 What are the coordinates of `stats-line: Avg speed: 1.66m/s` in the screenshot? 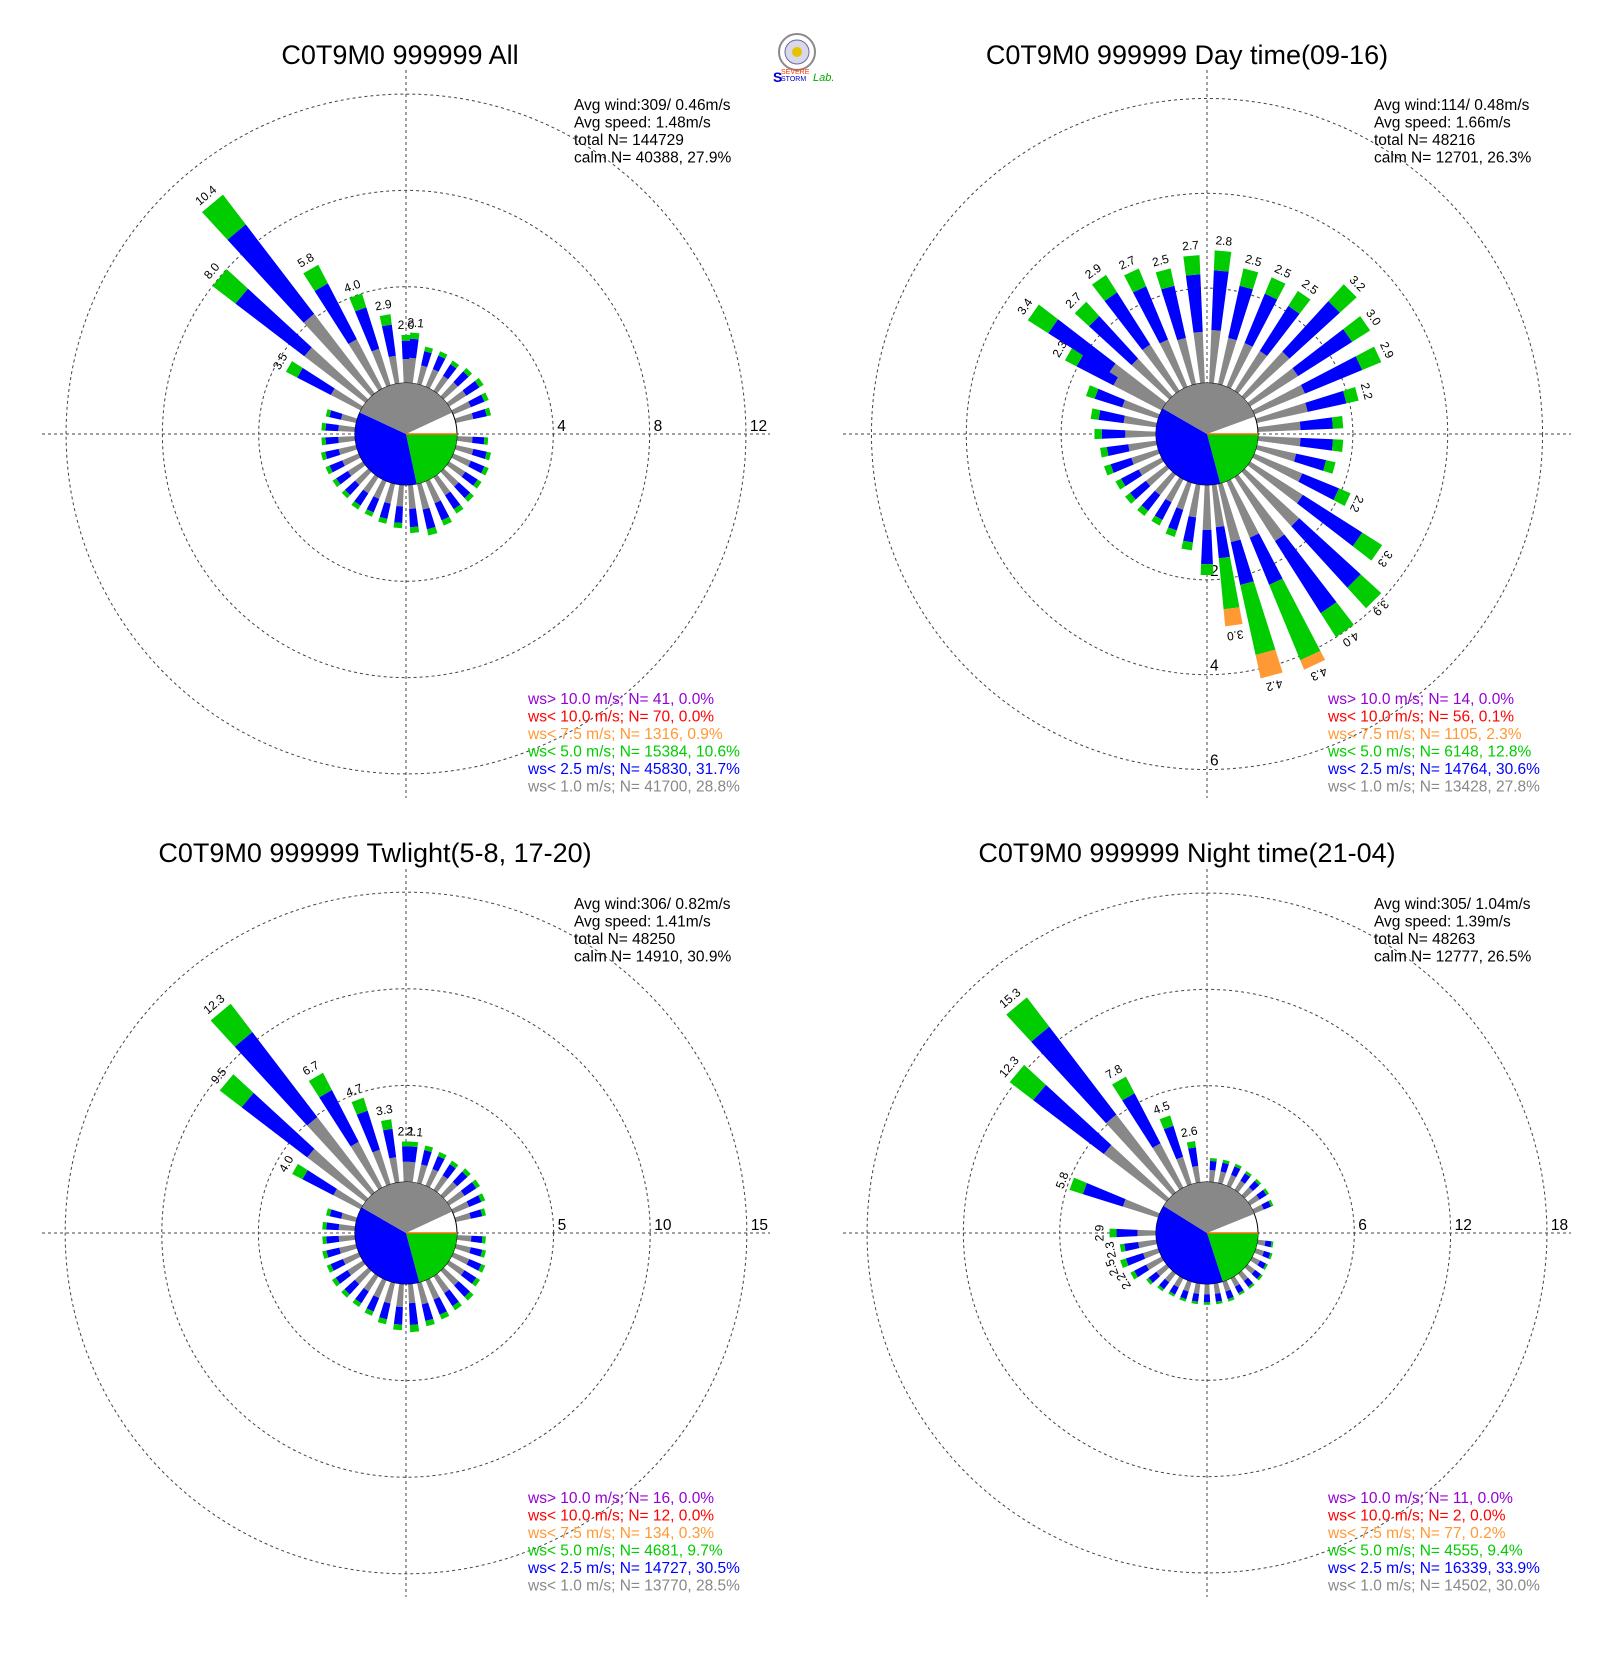 It's located at (1442, 123).